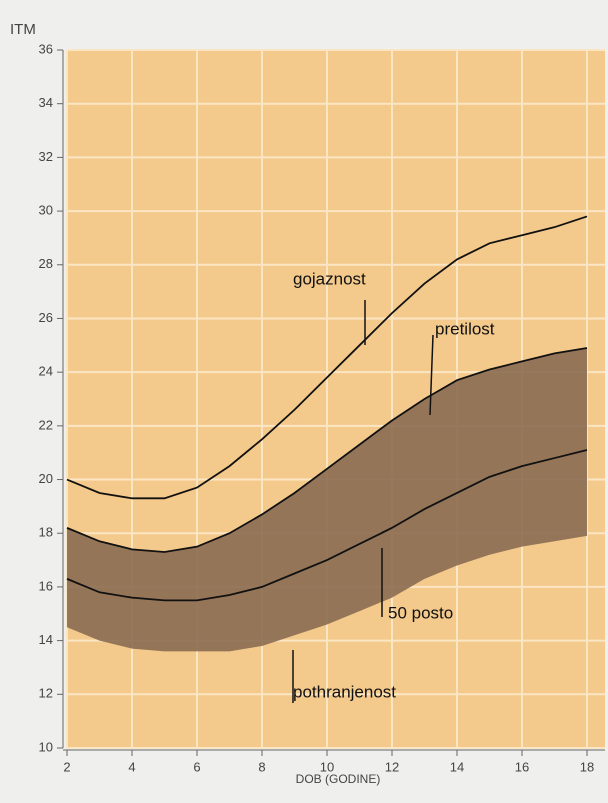 The width and height of the screenshot is (608, 803). I want to click on y-tick-label: 22, so click(46, 424).